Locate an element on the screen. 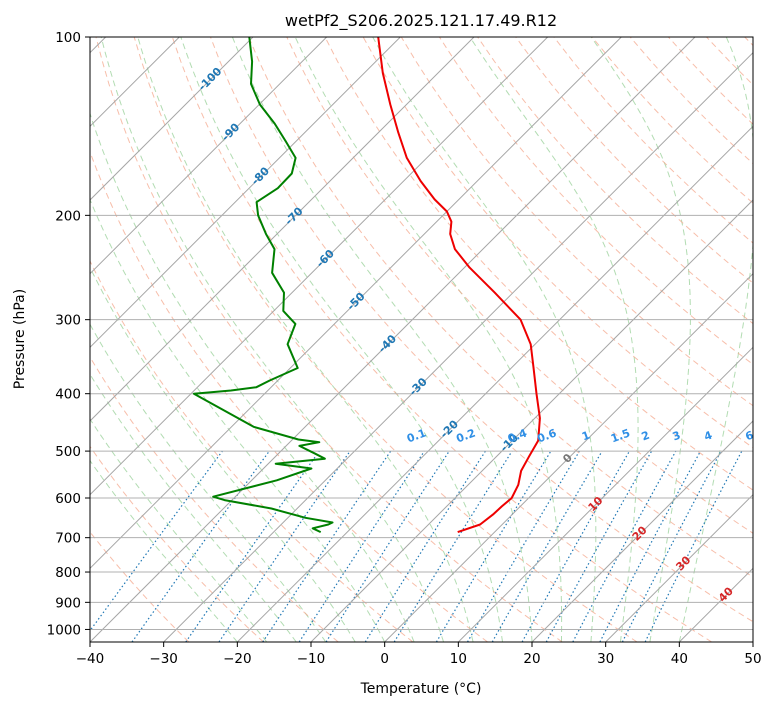 This screenshot has height=708, width=775. mixing-ratio-label: 1 is located at coordinates (586, 436).